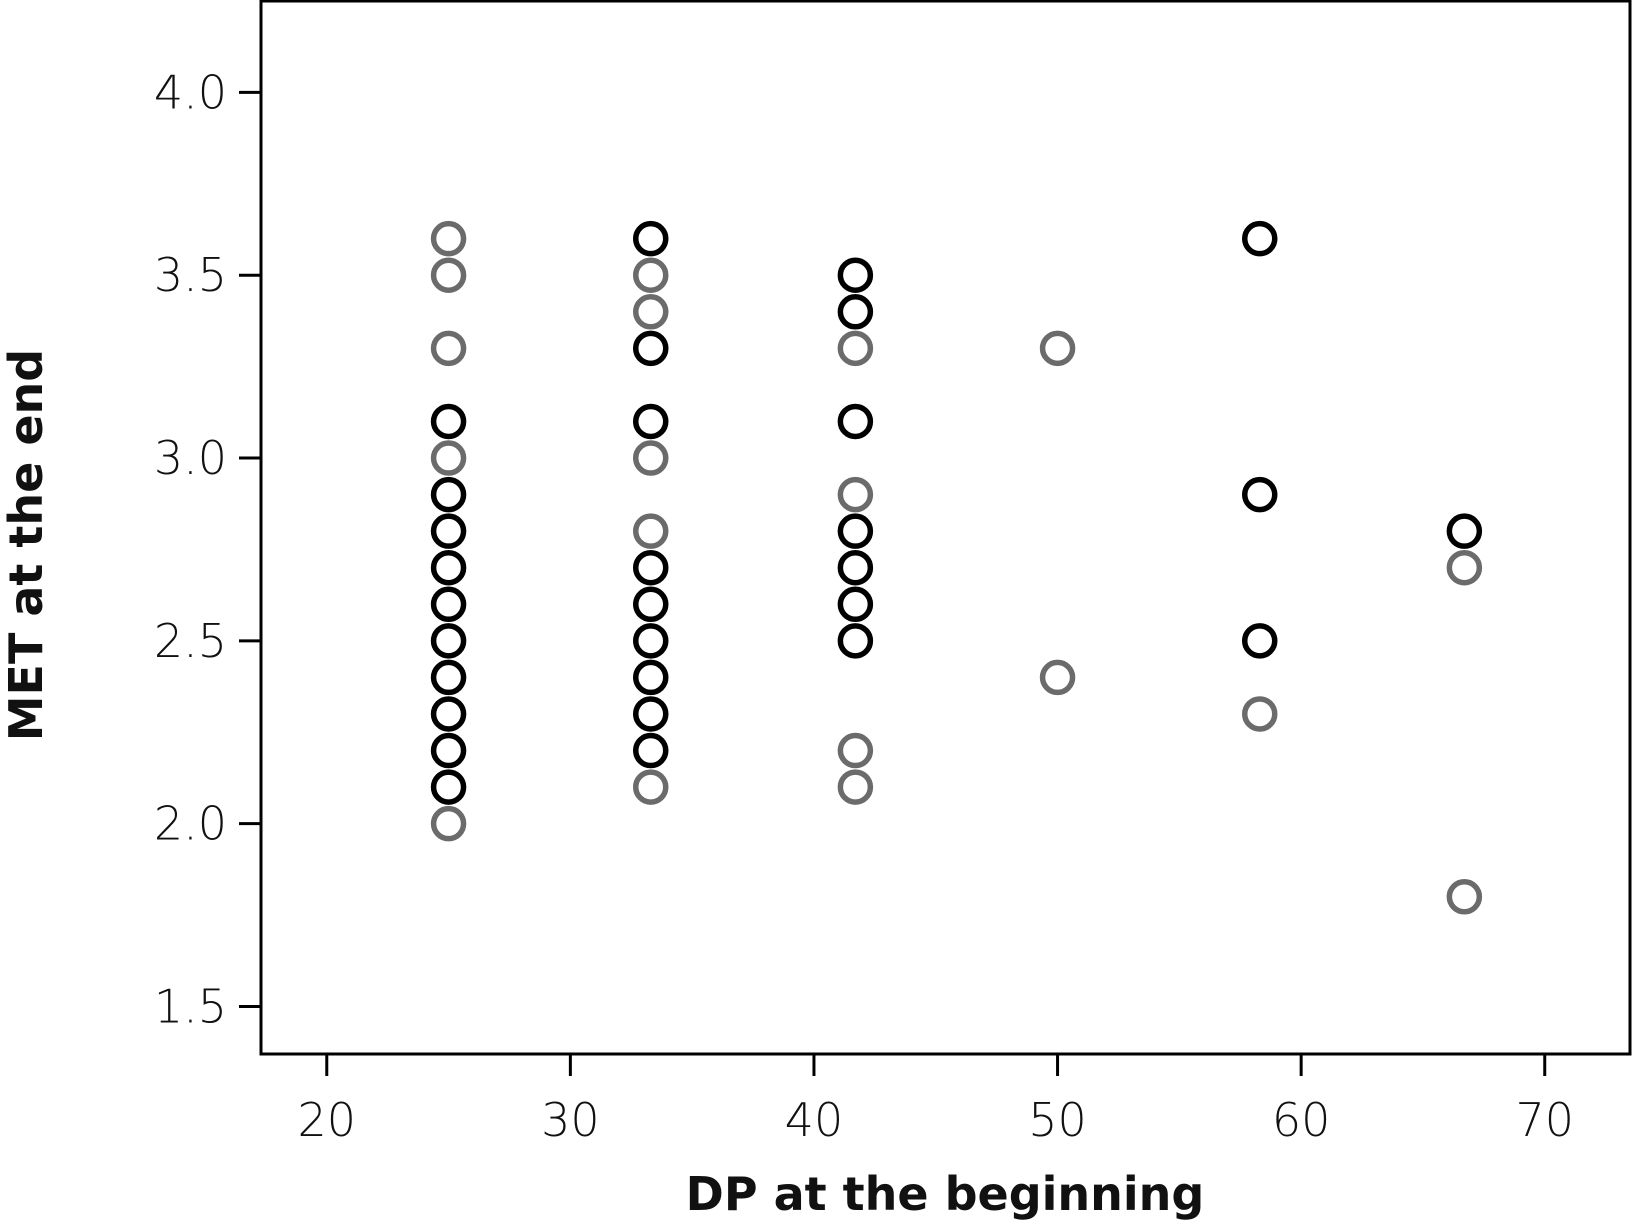  Describe the element at coordinates (1301, 1120) in the screenshot. I see `x-tick-label: 60` at that location.